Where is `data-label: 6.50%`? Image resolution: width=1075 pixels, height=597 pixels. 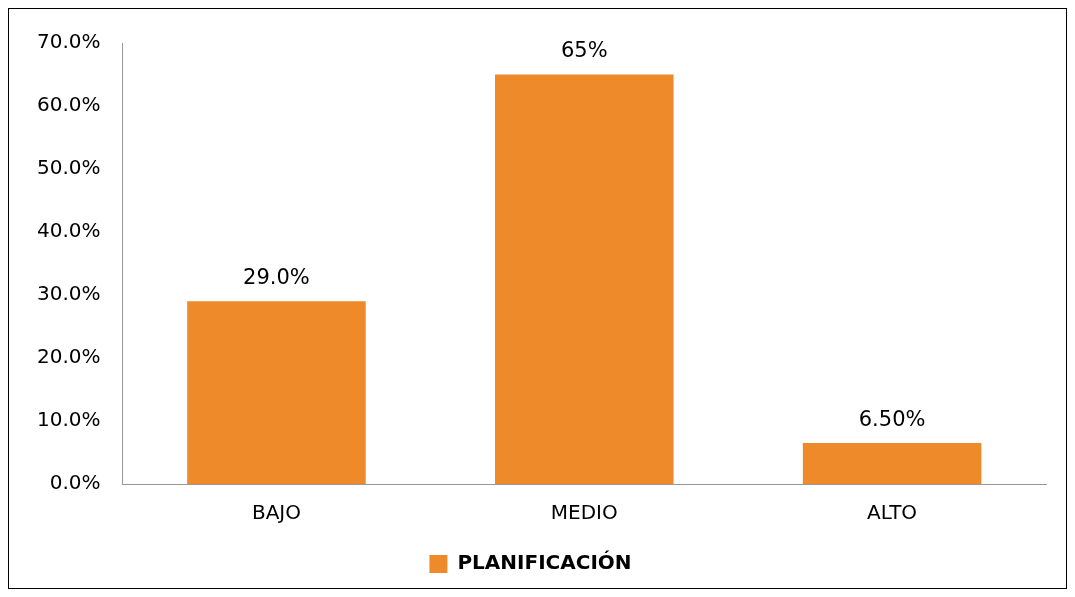 data-label: 6.50% is located at coordinates (892, 419).